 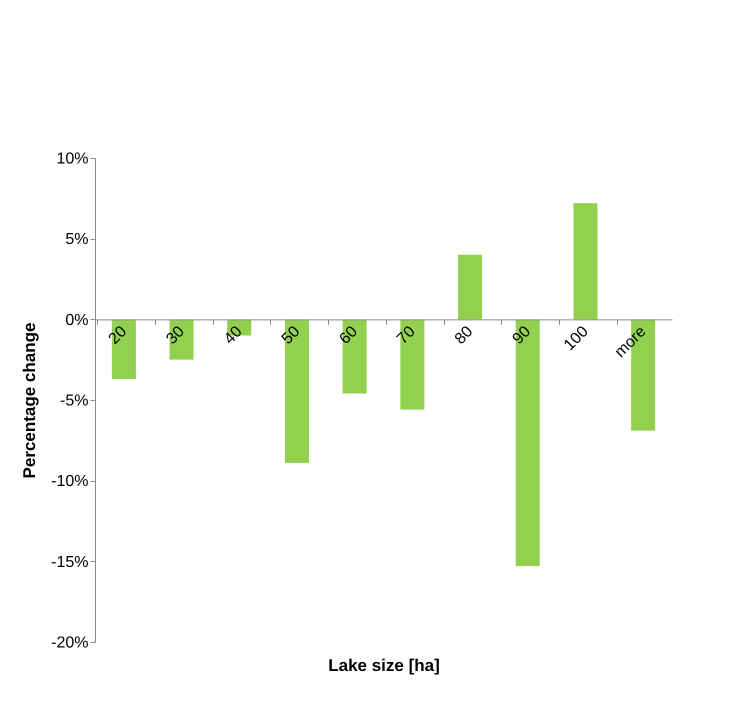 I want to click on x-tick-label: 90, so click(x=522, y=335).